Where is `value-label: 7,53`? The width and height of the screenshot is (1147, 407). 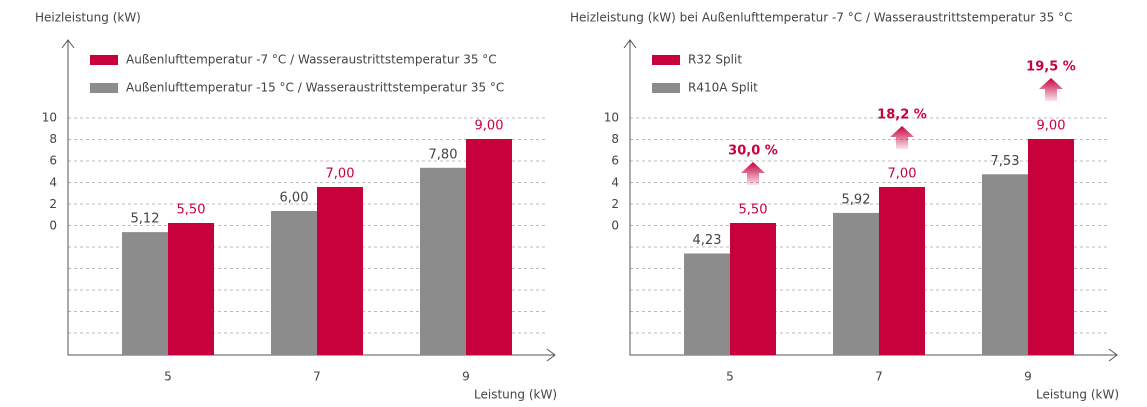
value-label: 7,53 is located at coordinates (1005, 161).